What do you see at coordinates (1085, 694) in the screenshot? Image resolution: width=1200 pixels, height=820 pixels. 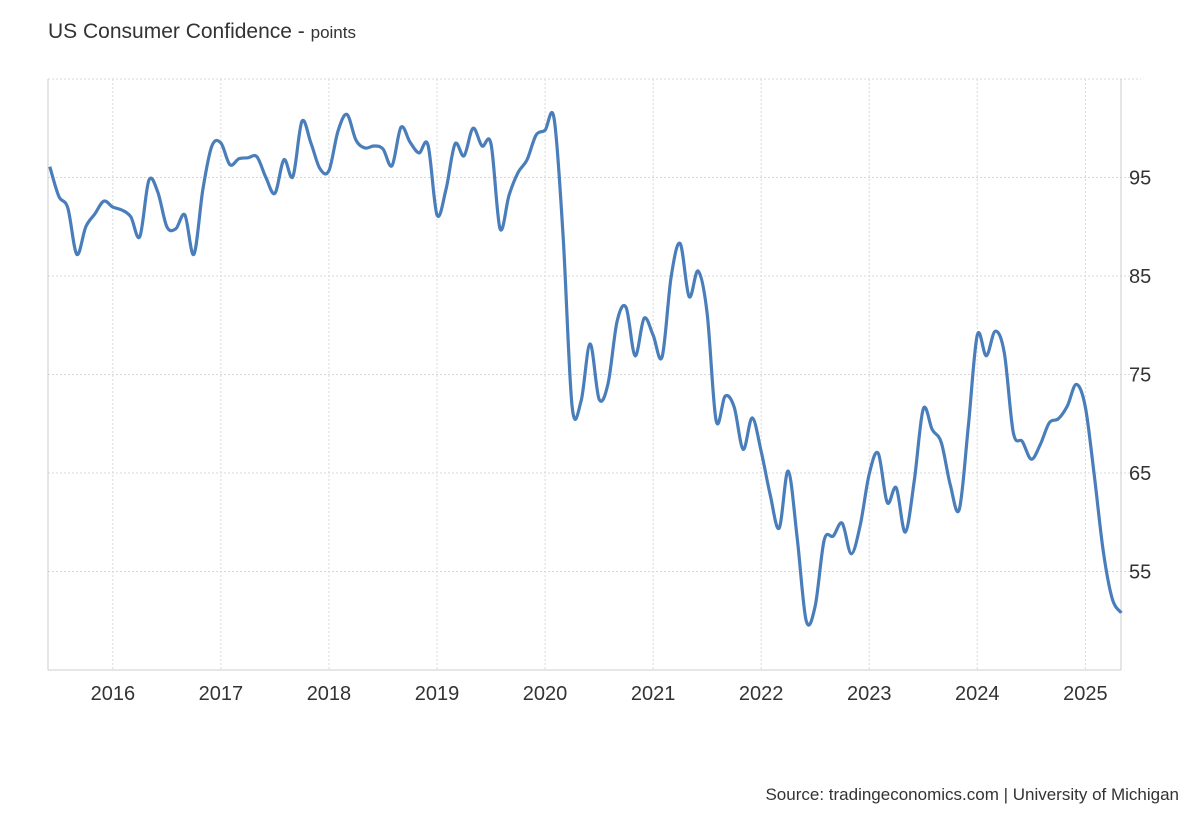 I see `x-tick-label: 2025` at bounding box center [1085, 694].